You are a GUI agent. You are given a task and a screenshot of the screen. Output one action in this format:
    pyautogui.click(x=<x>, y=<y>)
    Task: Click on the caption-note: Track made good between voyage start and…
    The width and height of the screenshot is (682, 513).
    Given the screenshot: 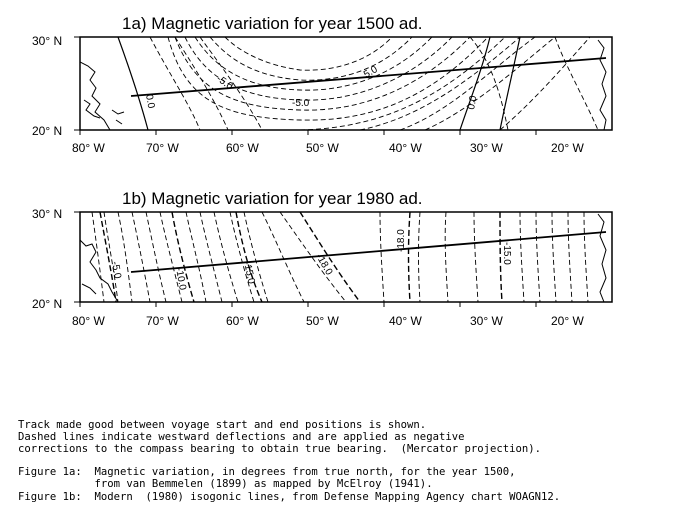 What is the action you would take?
    pyautogui.click(x=279, y=437)
    